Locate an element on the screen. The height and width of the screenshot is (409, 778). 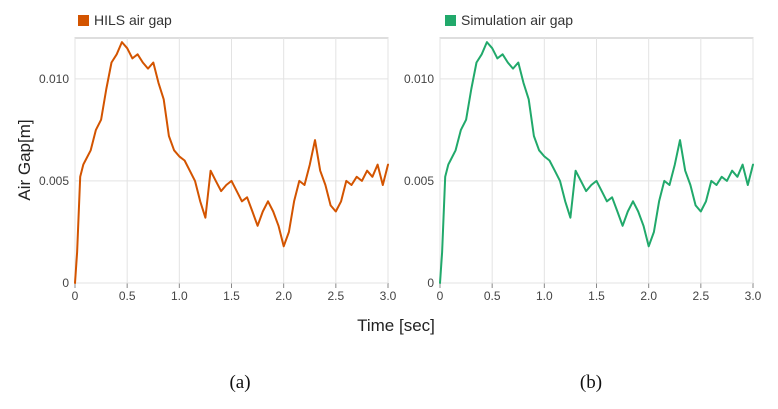
legend-label: Simulation air gap is located at coordinates (517, 20).